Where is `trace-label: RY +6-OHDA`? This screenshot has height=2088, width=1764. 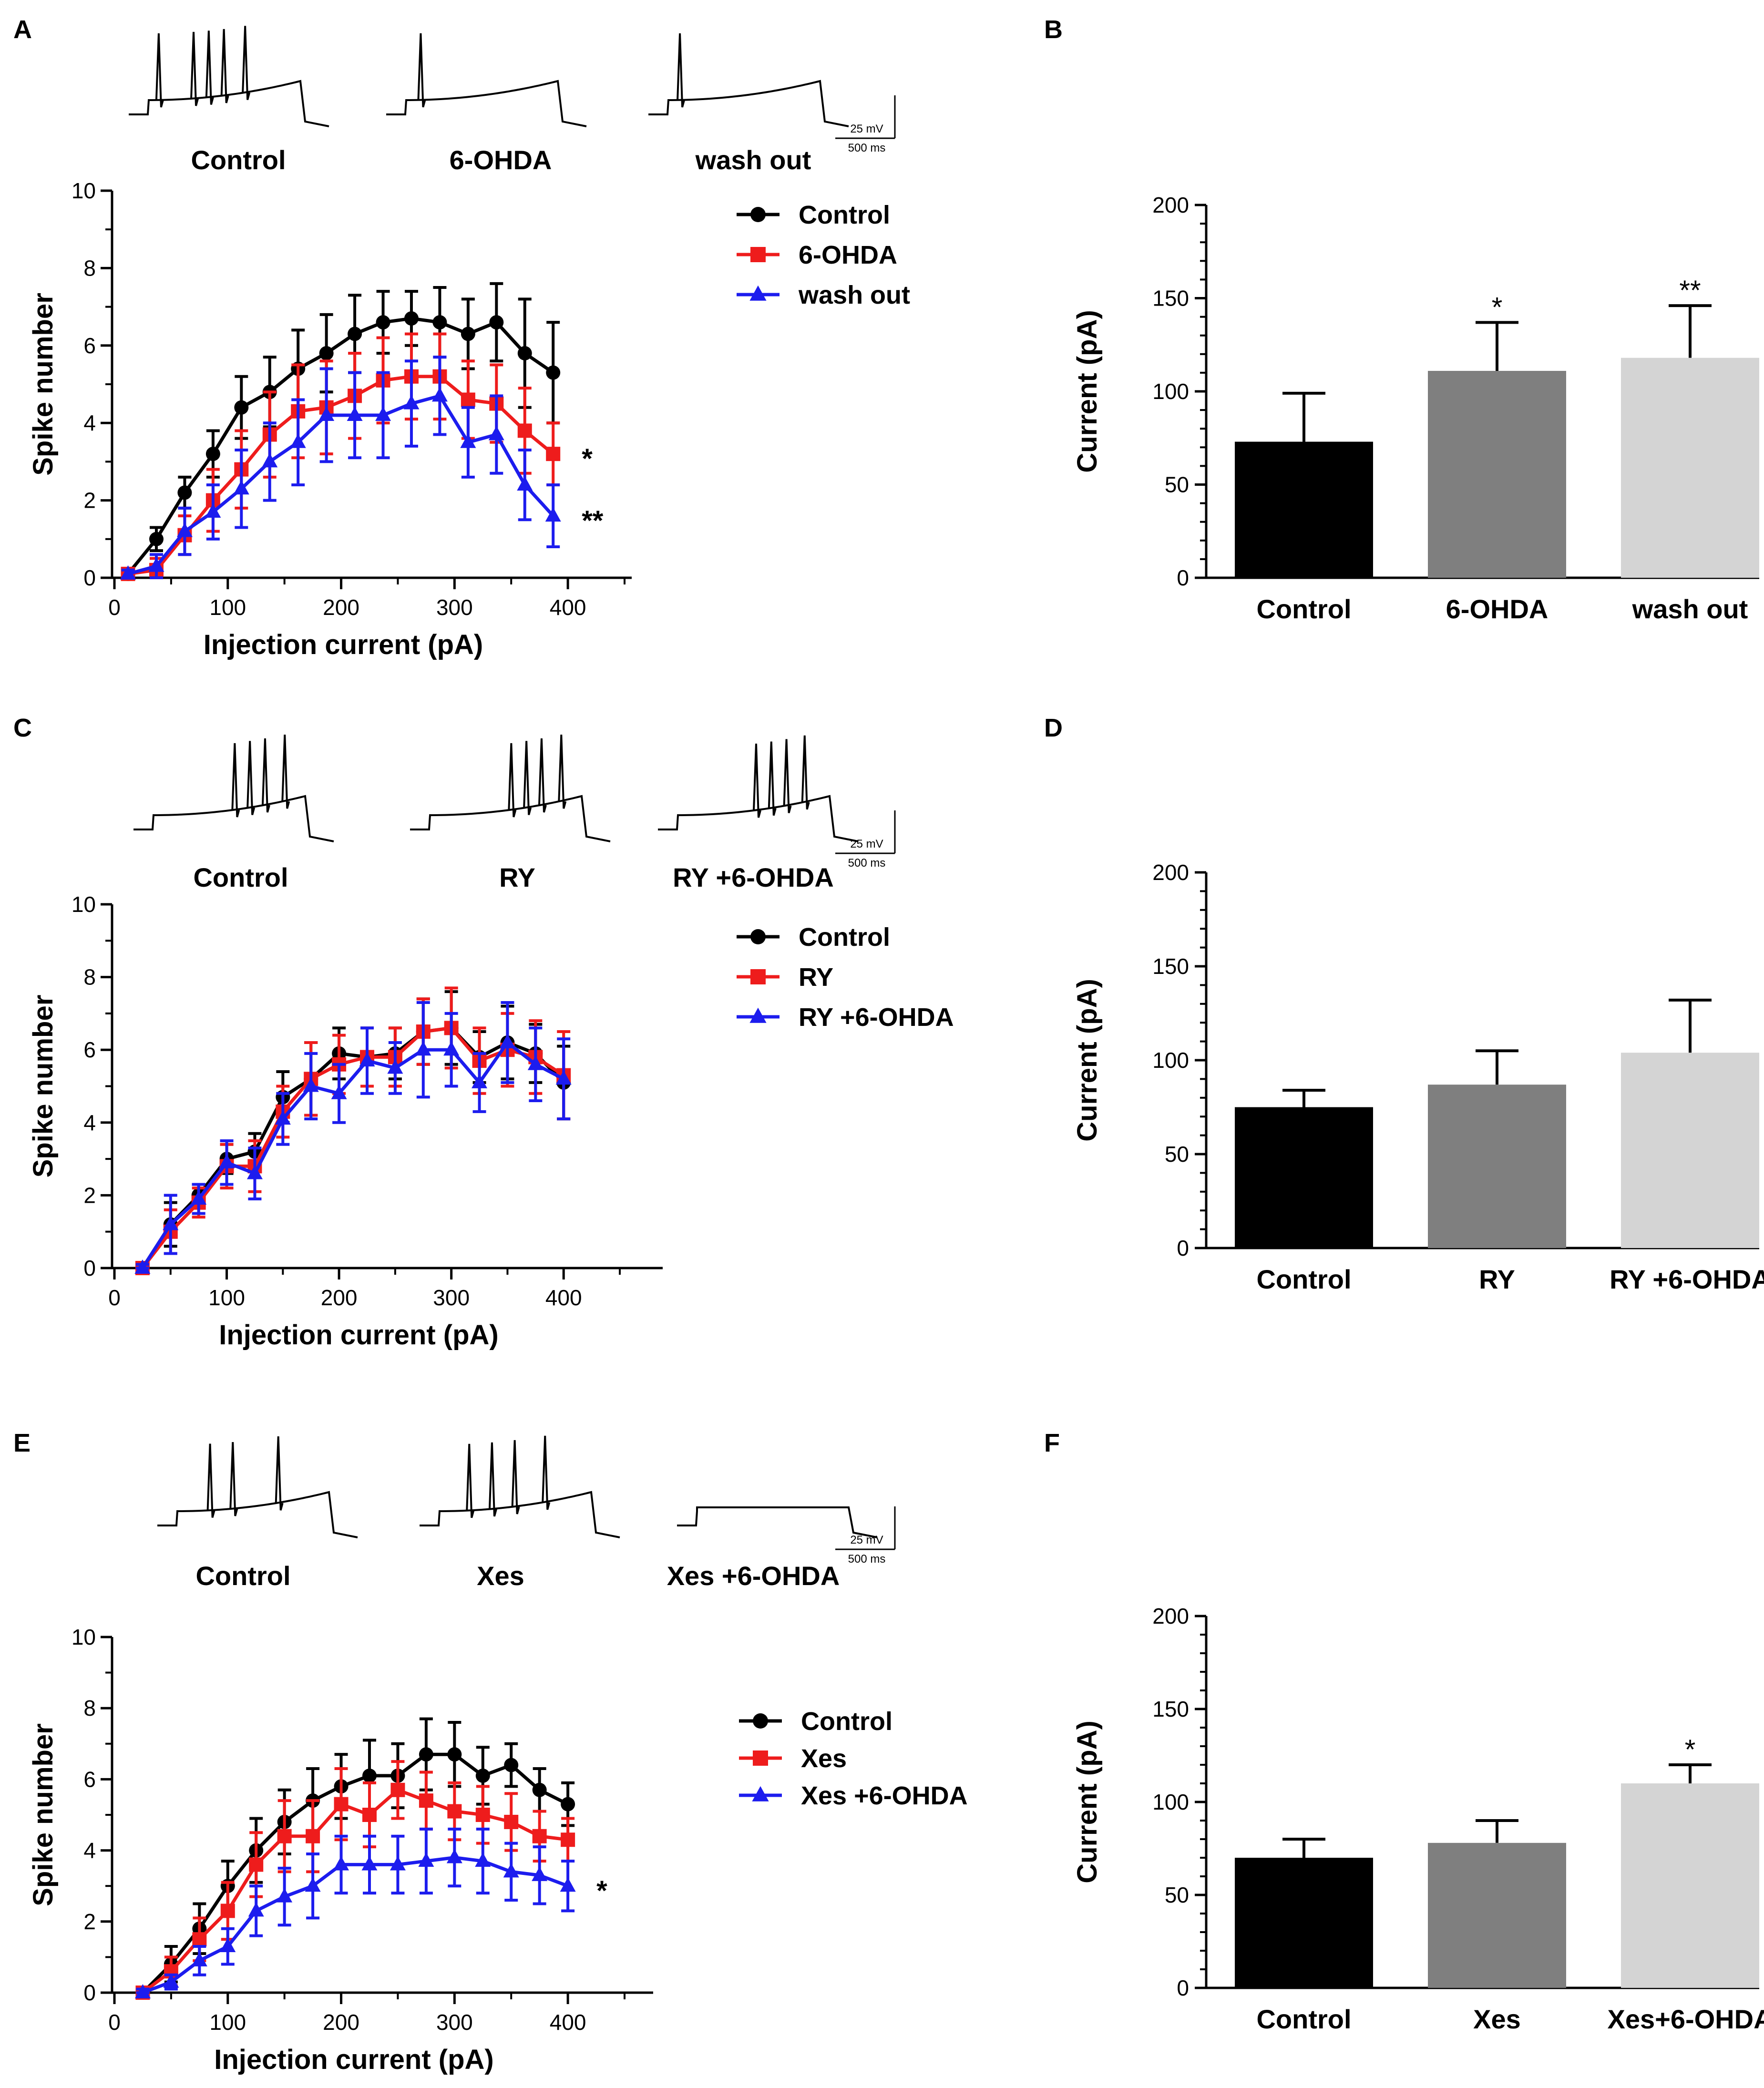 trace-label: RY +6-OHDA is located at coordinates (753, 877).